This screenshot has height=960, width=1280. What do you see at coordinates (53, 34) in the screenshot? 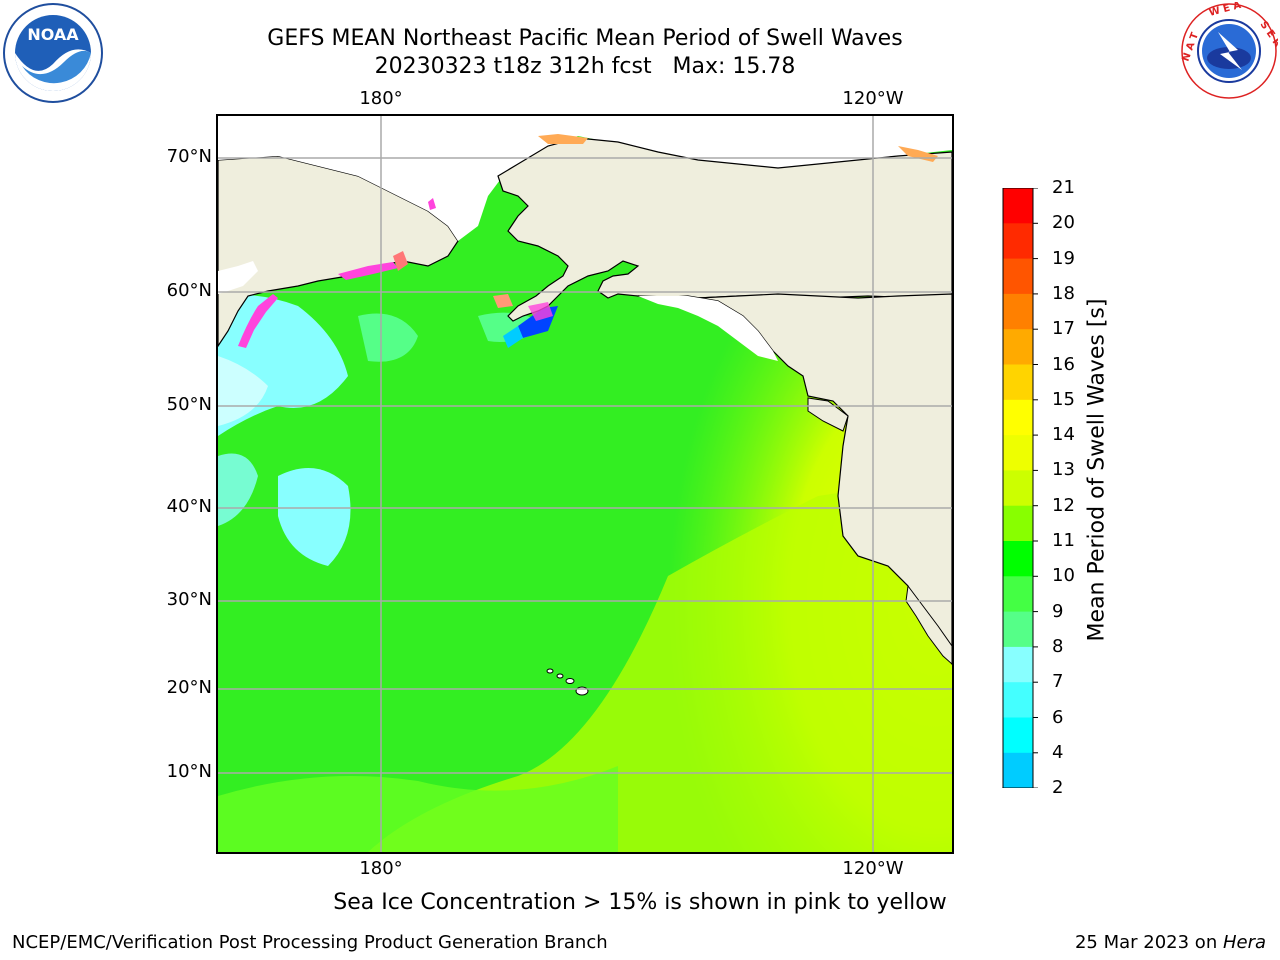
I see `noaa-logo-text: NOAA` at bounding box center [53, 34].